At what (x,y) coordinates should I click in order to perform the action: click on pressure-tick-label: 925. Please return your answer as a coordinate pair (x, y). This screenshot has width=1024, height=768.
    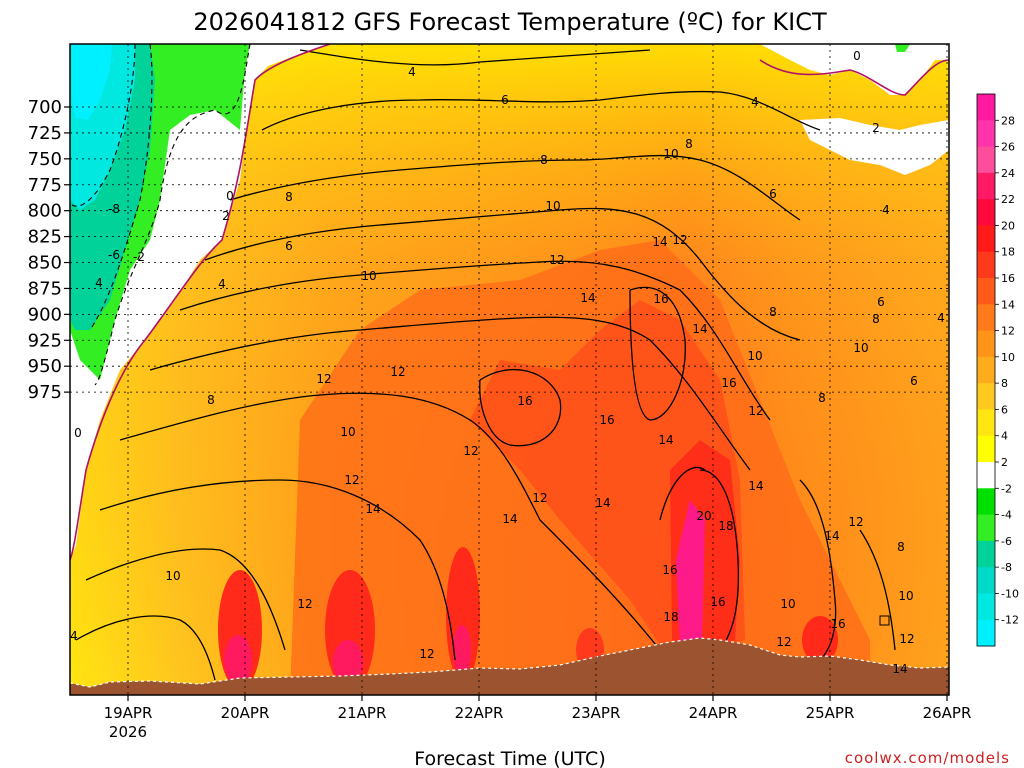
    Looking at the image, I should click on (45, 340).